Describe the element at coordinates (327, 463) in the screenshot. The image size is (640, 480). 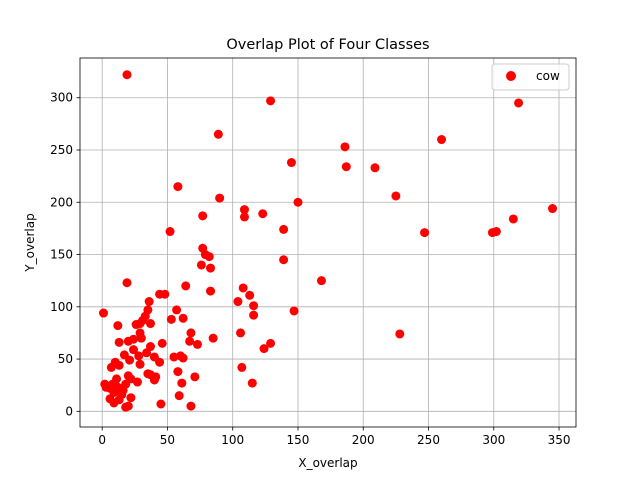
I see `x-axis-label: X_overlap` at that location.